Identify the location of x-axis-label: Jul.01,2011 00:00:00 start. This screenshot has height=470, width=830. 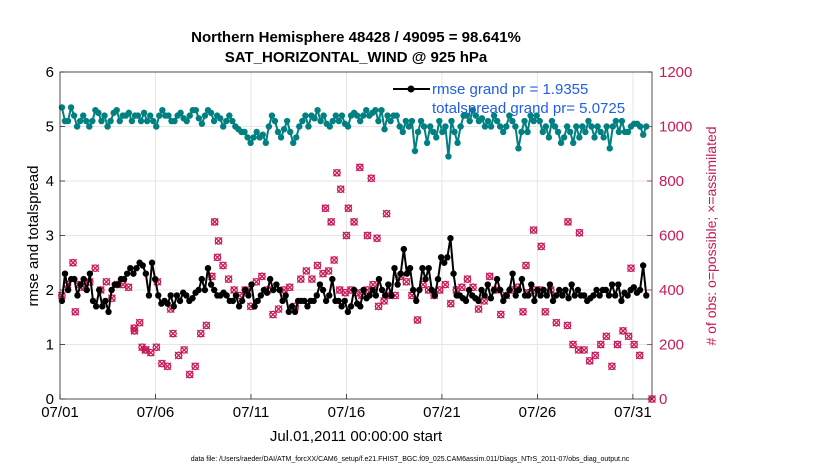
(356, 436).